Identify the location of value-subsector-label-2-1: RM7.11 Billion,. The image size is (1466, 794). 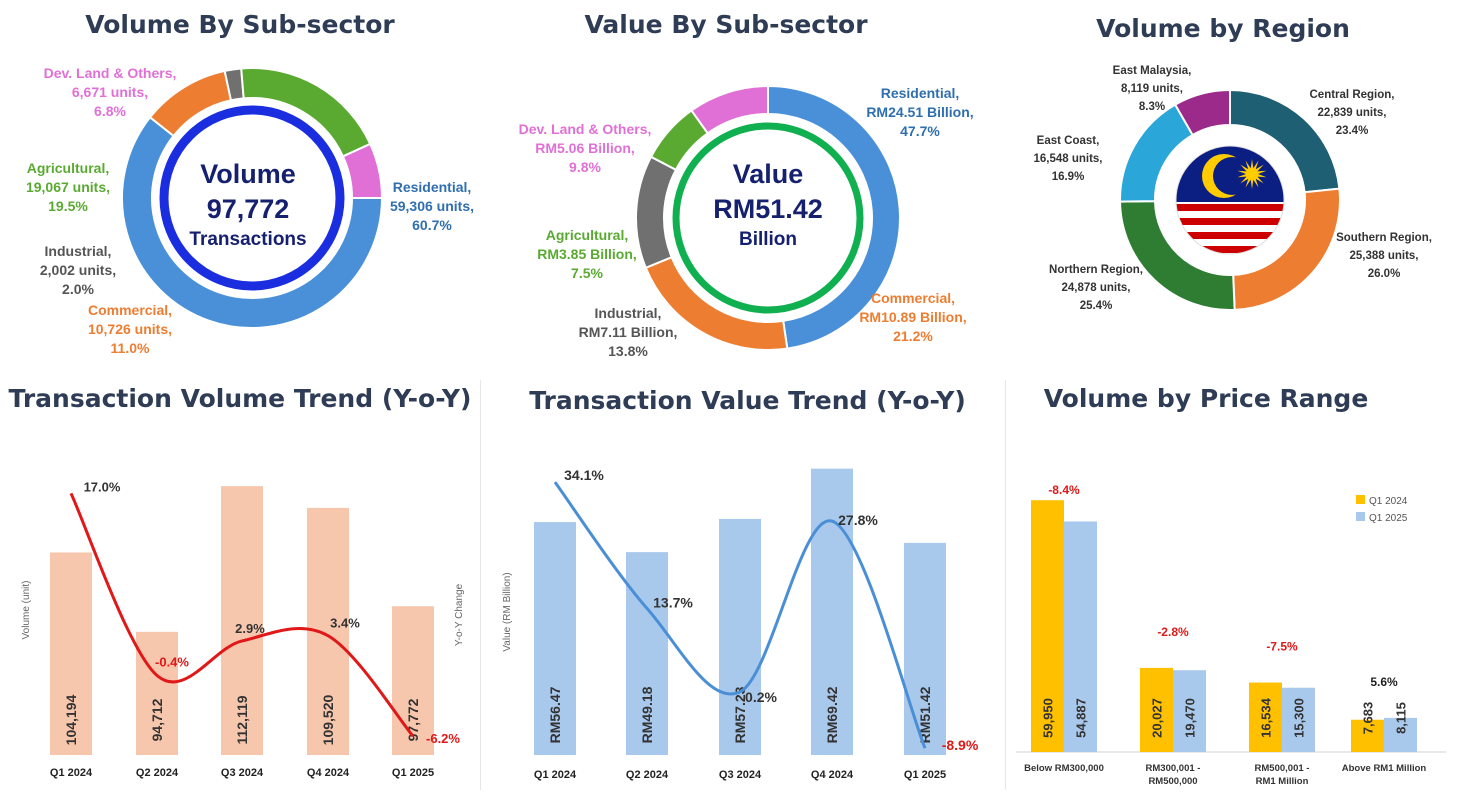
(628, 332).